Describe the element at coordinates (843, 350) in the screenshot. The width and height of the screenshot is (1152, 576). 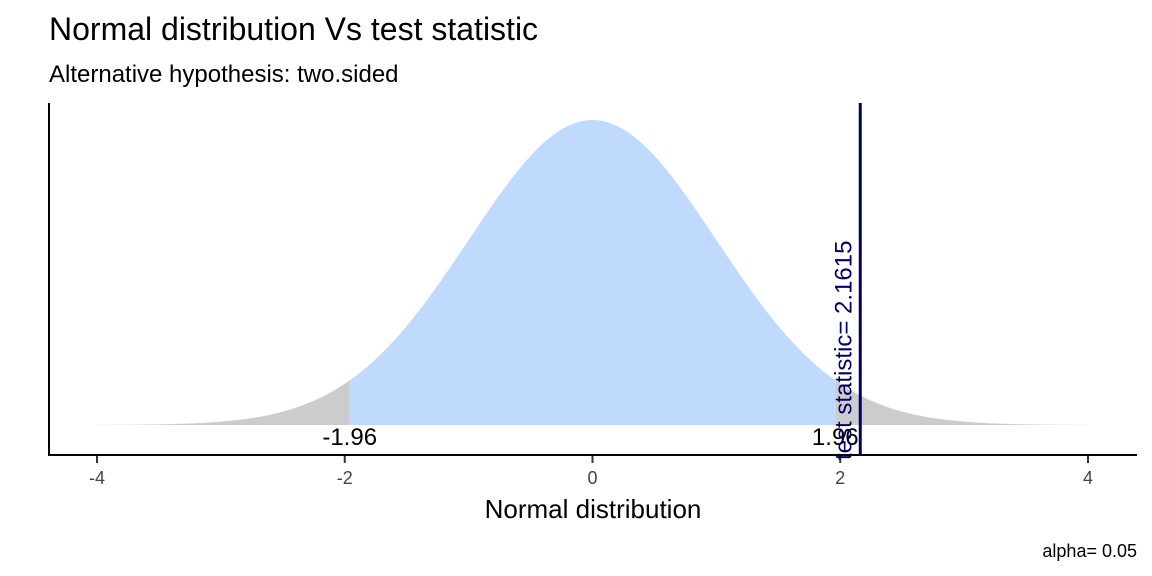
I see `test-statistic-label: test statistic= 2.1615` at that location.